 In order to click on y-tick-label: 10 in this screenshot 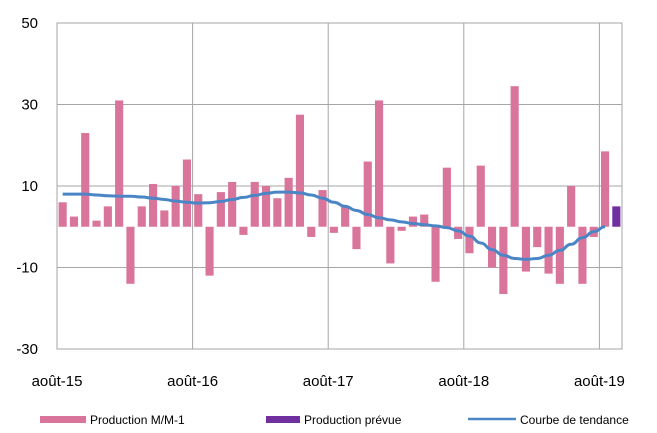, I will do `click(29, 186)`.